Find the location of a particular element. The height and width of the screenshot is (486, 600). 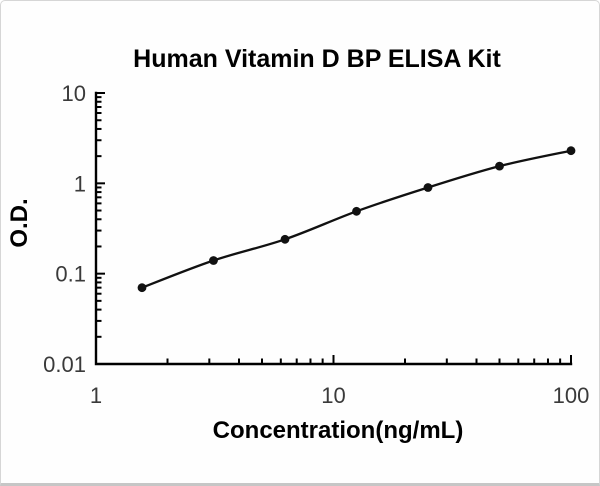

x-tick-label: 1 is located at coordinates (96, 395).